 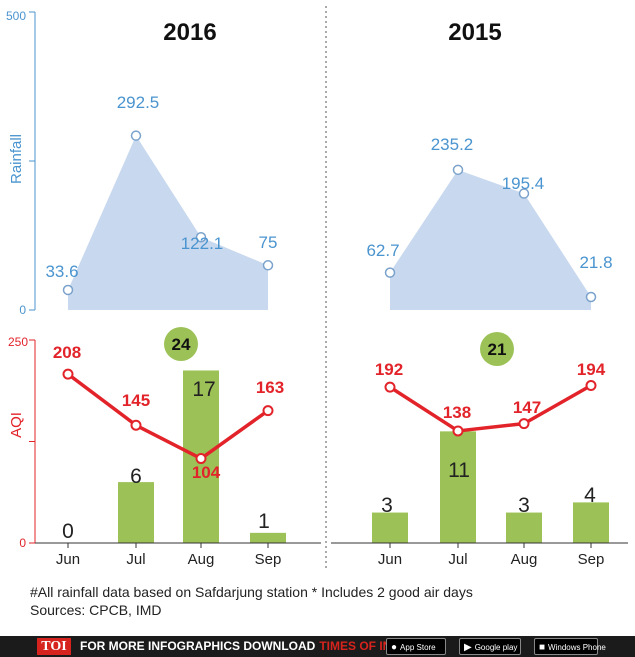 What do you see at coordinates (452, 144) in the screenshot?
I see `rainfall-value-label: 235.2` at bounding box center [452, 144].